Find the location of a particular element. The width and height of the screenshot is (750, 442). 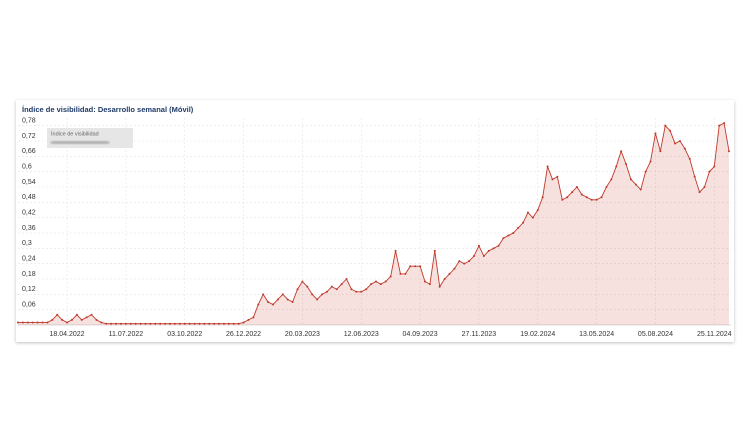

x-tick-label: 04.09.2023 is located at coordinates (420, 334).